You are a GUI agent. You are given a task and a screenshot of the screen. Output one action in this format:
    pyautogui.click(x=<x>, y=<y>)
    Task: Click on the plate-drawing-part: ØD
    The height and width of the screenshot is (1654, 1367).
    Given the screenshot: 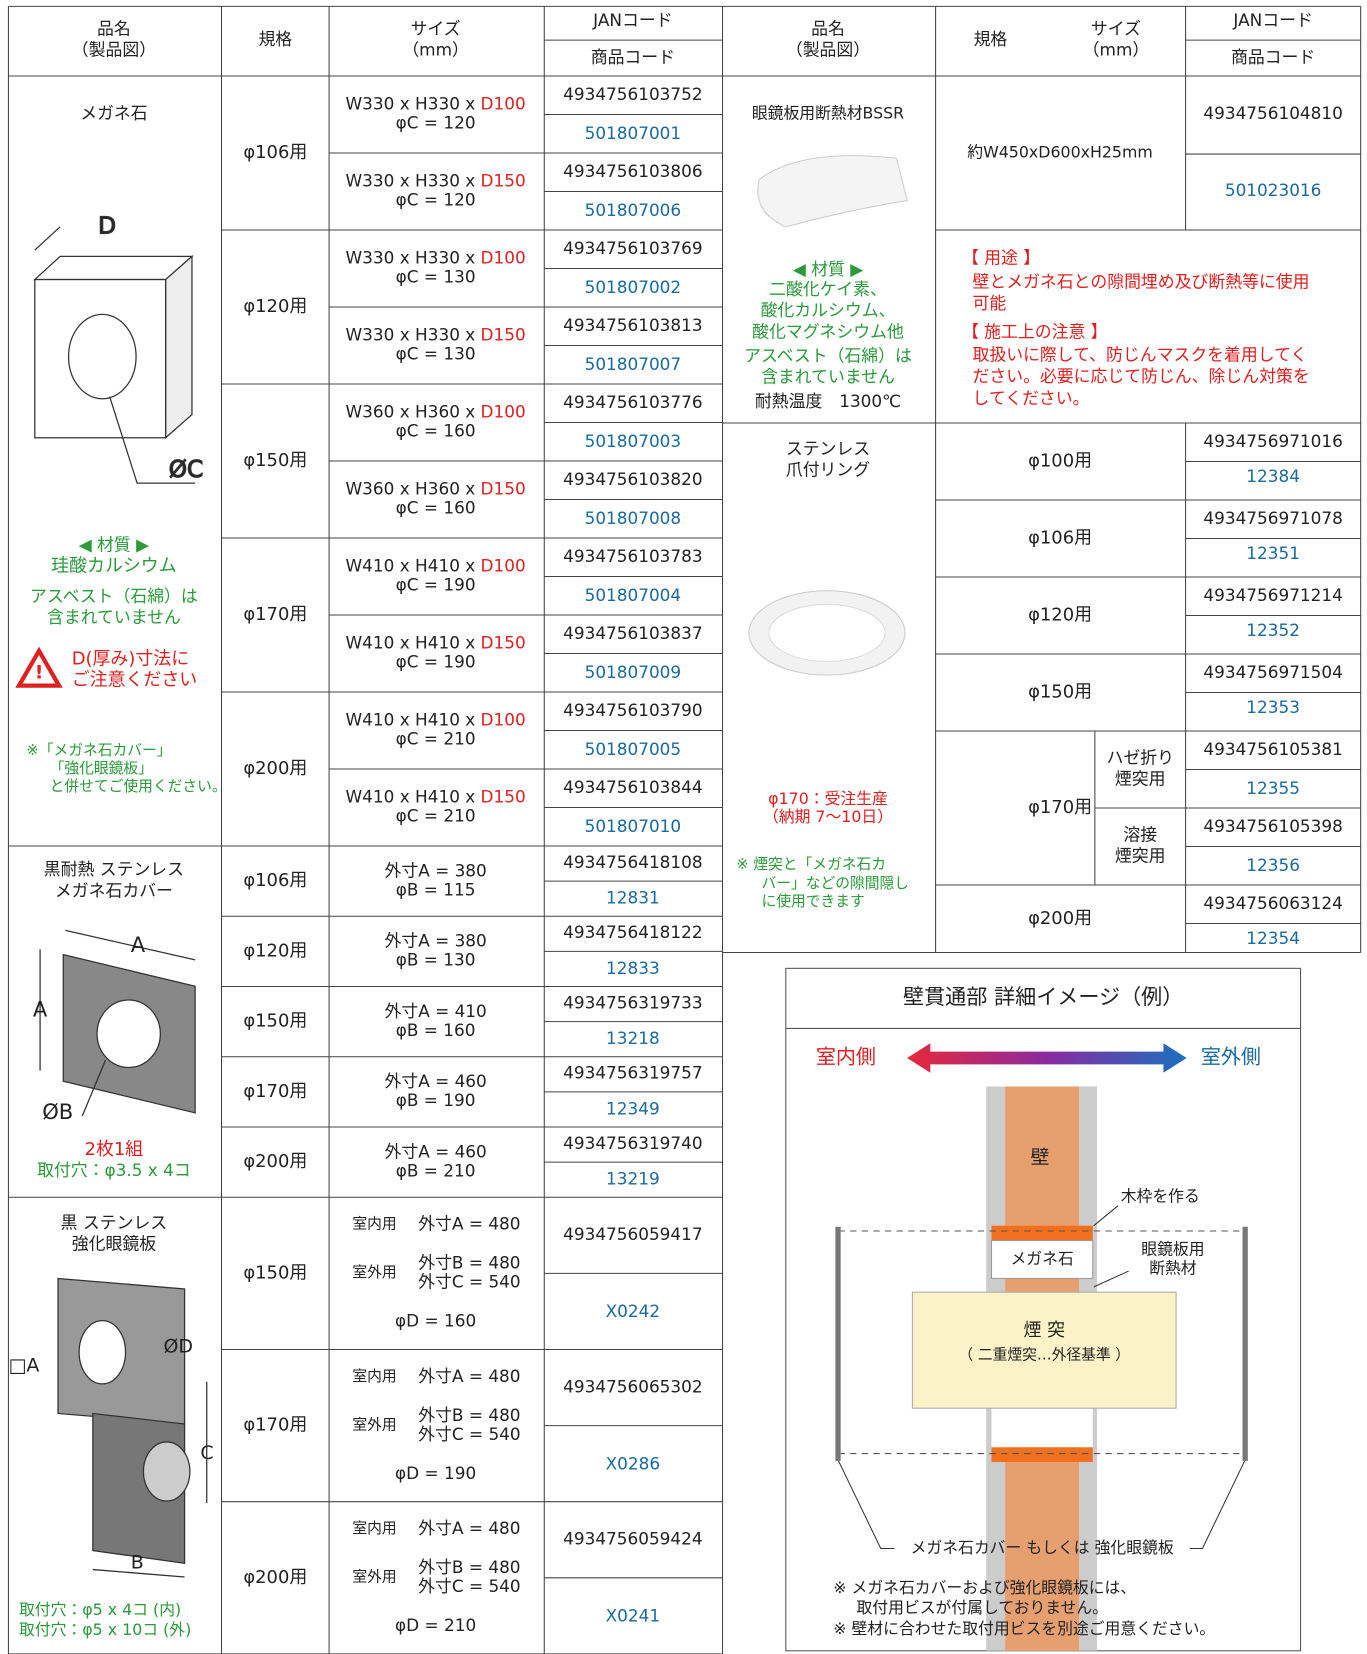 What is the action you would take?
    pyautogui.click(x=178, y=1347)
    